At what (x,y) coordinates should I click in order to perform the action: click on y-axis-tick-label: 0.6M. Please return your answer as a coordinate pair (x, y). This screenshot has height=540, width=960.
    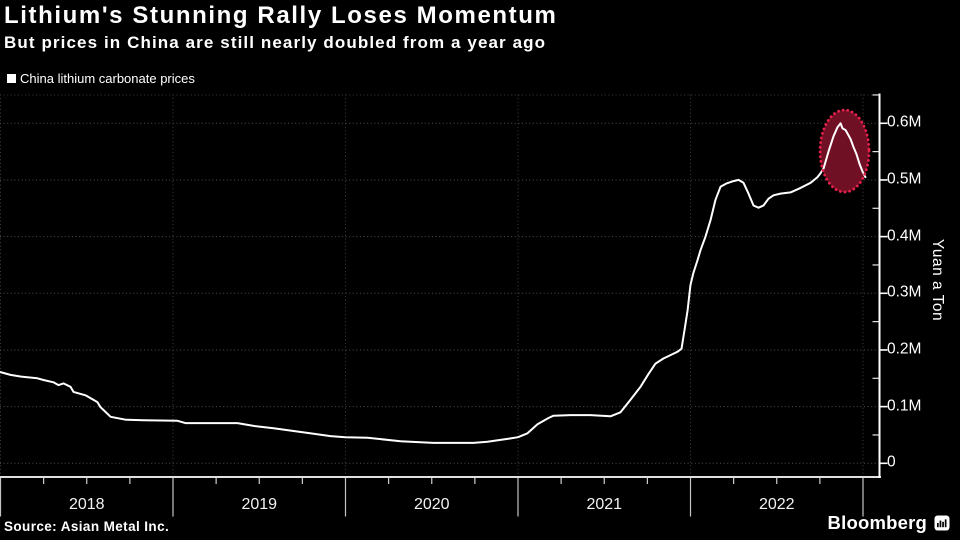
    Looking at the image, I should click on (904, 122).